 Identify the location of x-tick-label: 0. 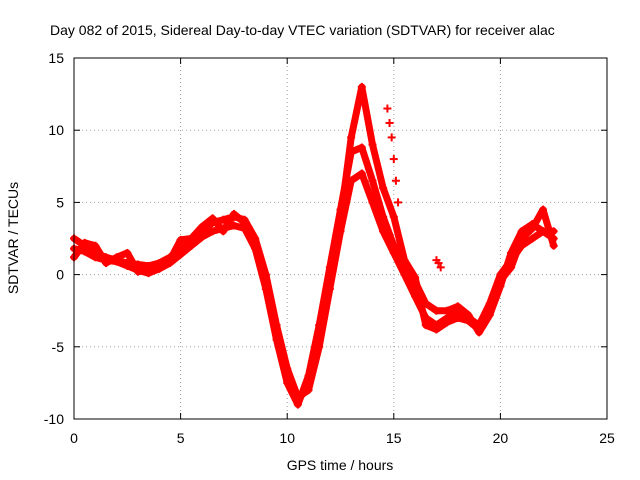
(74, 438).